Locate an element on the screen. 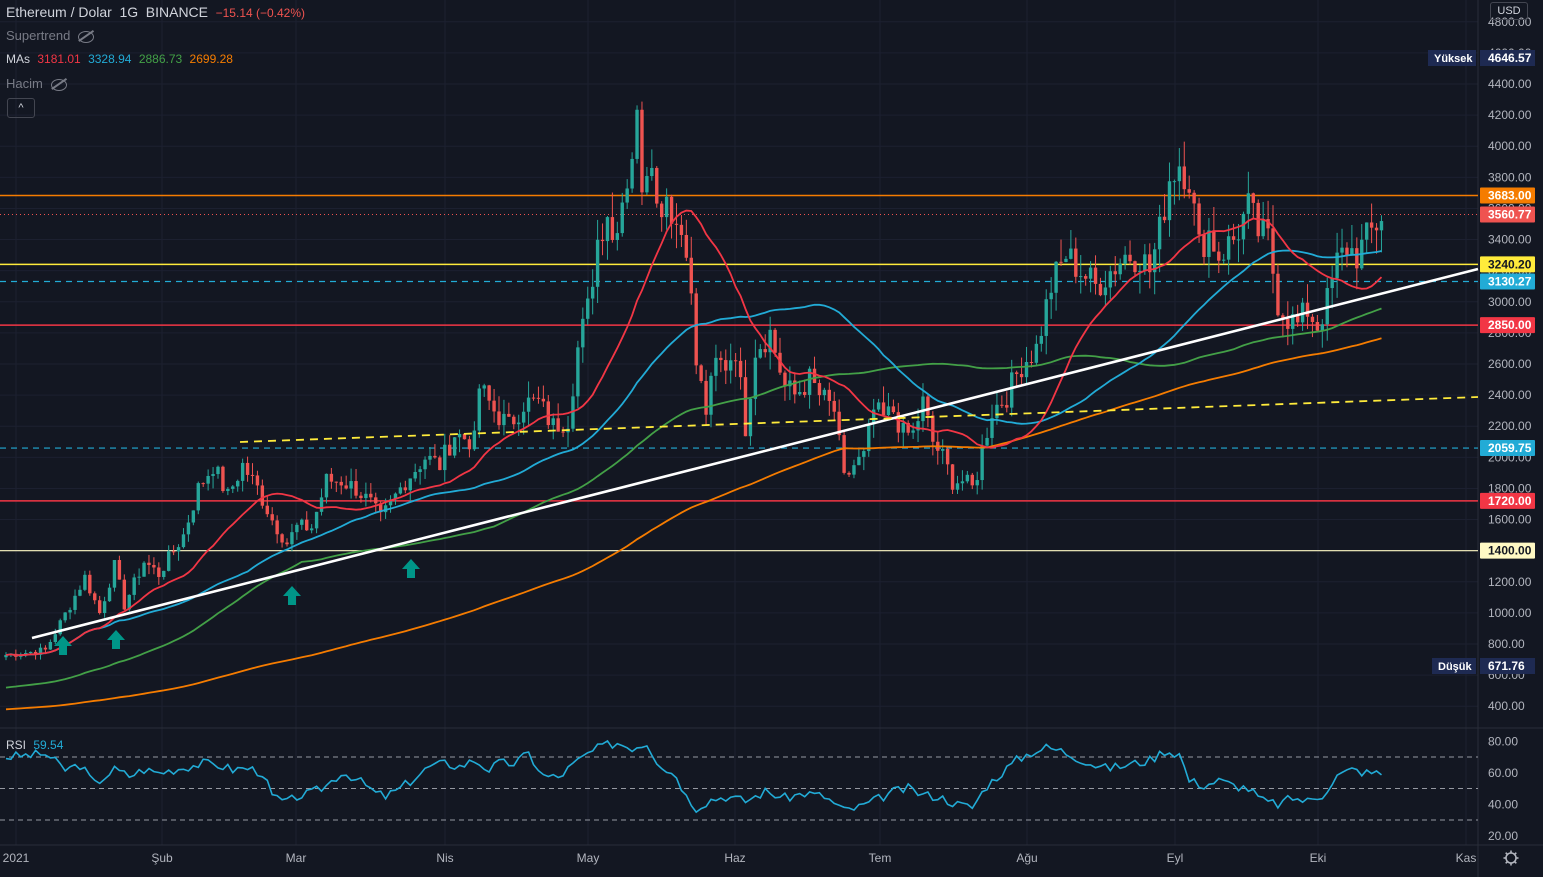 This screenshot has height=877, width=1543. volume-legend: Hacim is located at coordinates (38, 83).